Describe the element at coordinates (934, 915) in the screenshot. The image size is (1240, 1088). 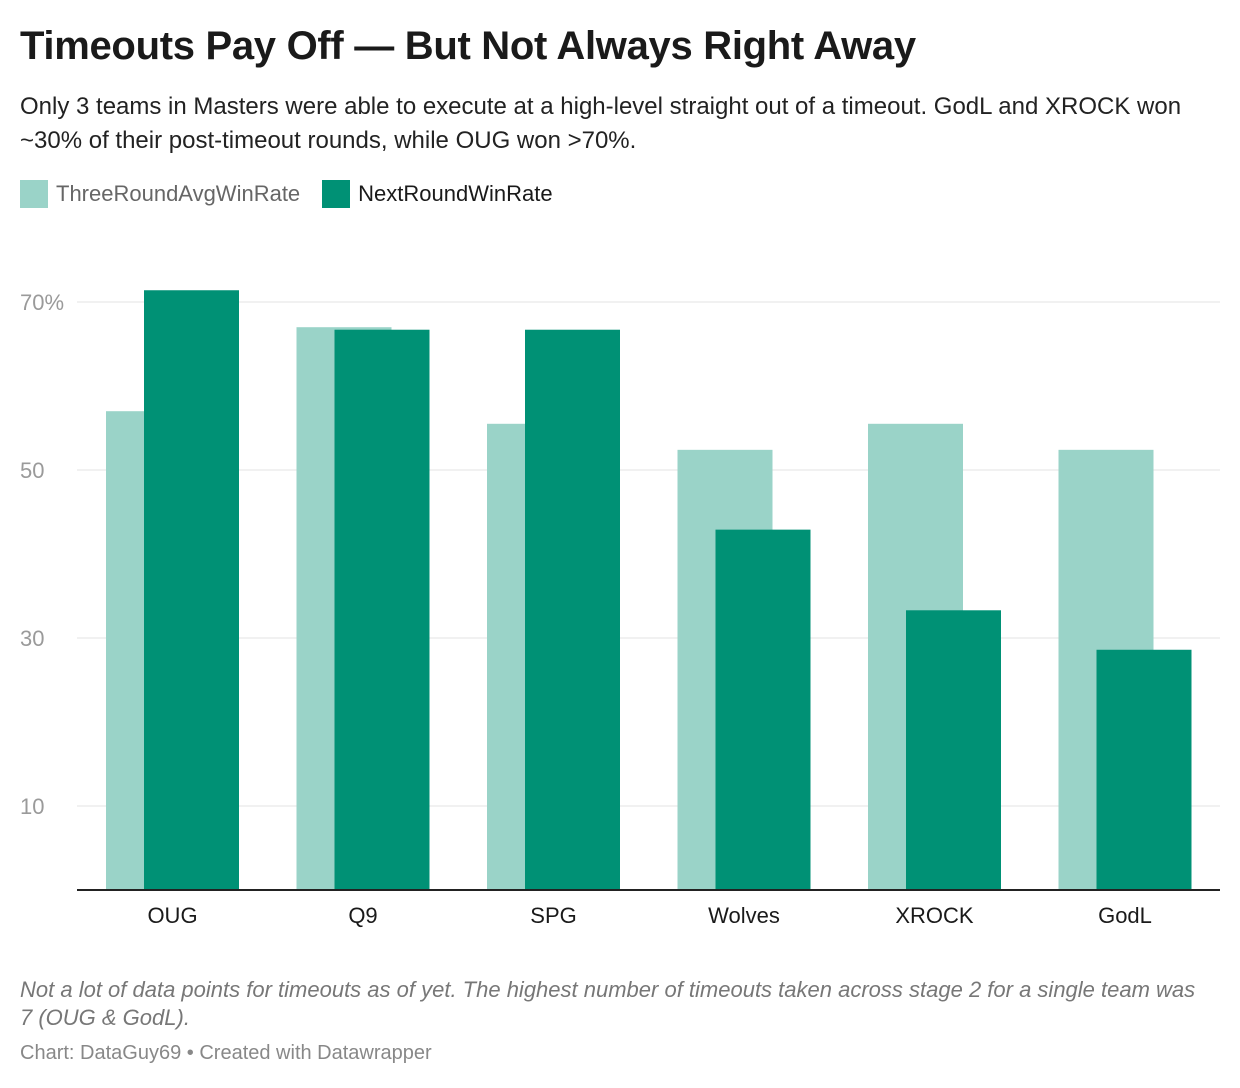
I see `x-category-label: XROCK` at that location.